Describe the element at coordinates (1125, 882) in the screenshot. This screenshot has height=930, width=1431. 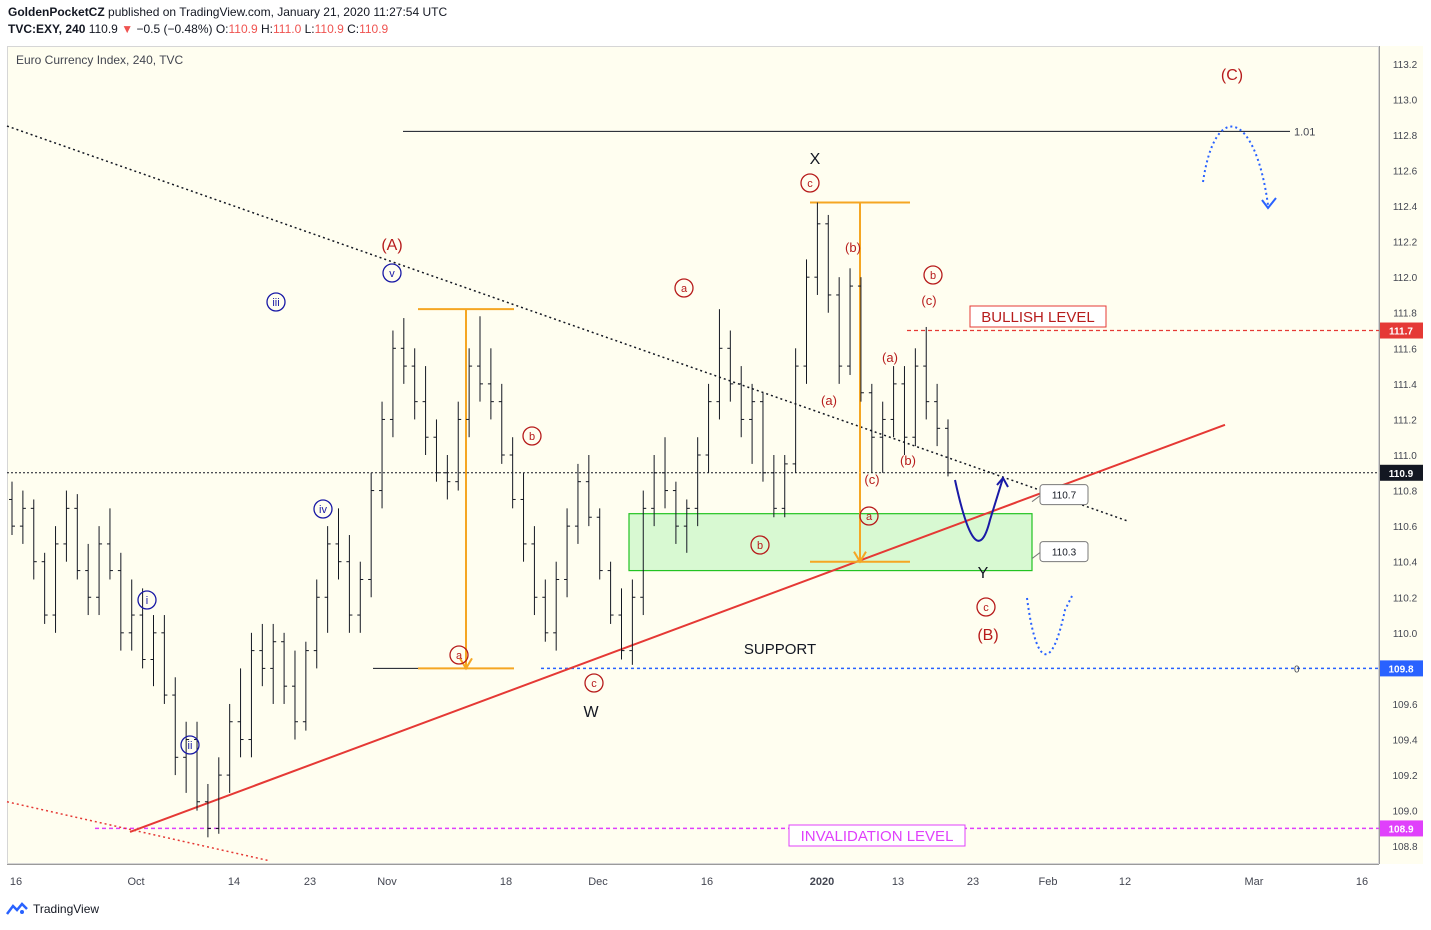
I see `time-tick-label: 12` at that location.